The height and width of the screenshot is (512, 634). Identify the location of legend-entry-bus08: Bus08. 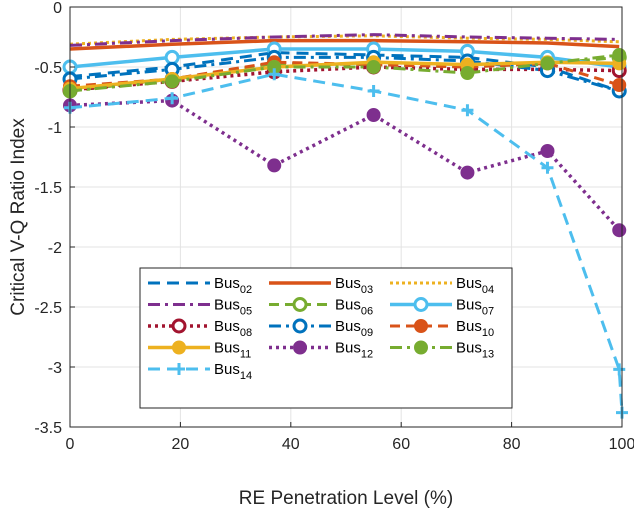
(200, 328).